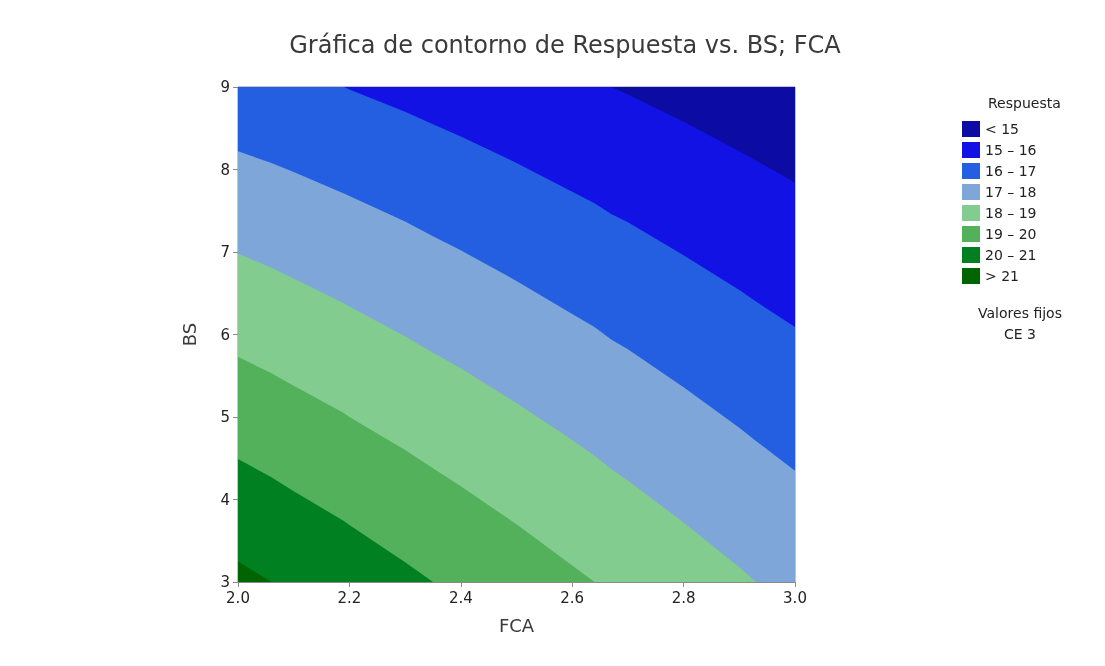 The height and width of the screenshot is (666, 1105). What do you see at coordinates (1011, 213) in the screenshot?
I see `legend-label: 18 – 19` at bounding box center [1011, 213].